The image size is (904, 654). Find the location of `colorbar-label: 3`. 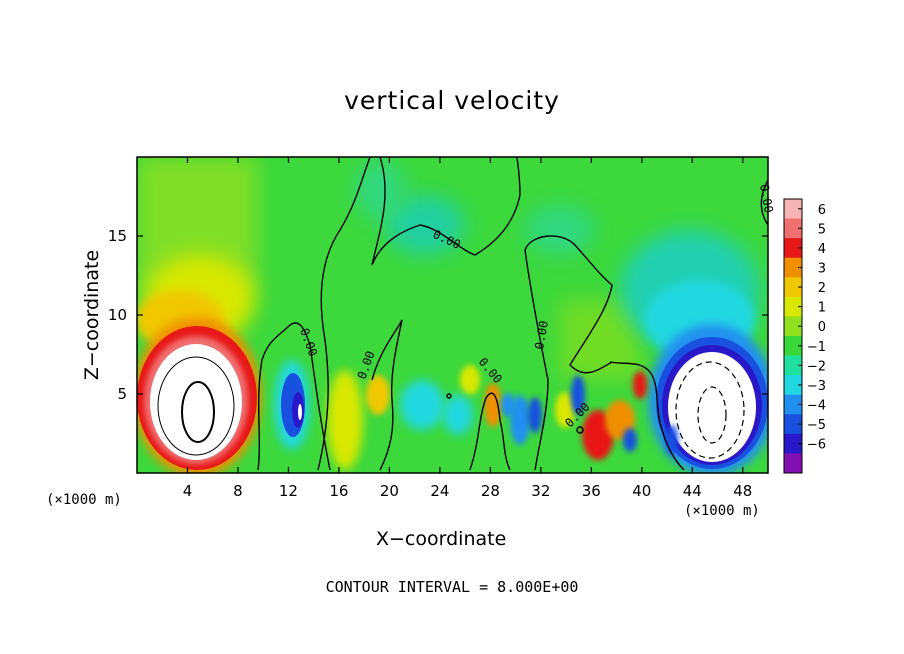

colorbar-label: 3 is located at coordinates (822, 269).